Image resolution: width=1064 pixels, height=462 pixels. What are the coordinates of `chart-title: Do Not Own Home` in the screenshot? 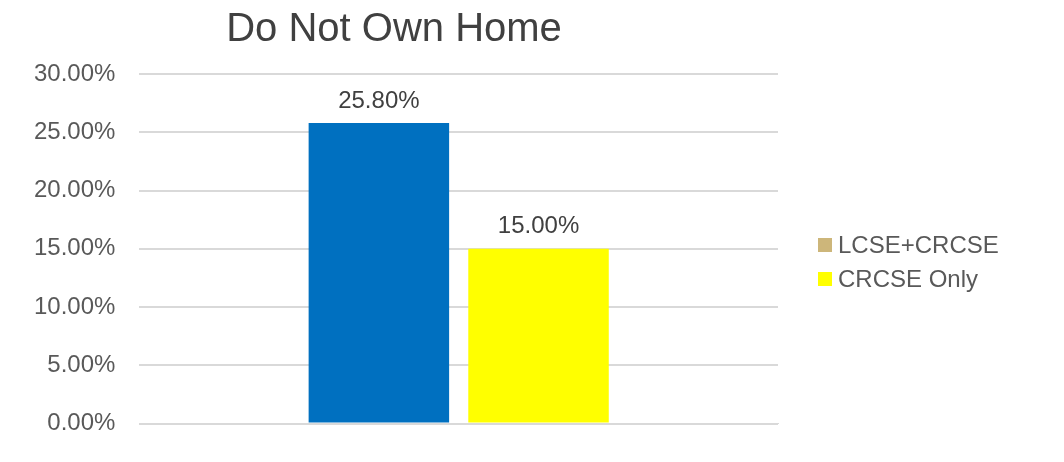 It's located at (394, 27).